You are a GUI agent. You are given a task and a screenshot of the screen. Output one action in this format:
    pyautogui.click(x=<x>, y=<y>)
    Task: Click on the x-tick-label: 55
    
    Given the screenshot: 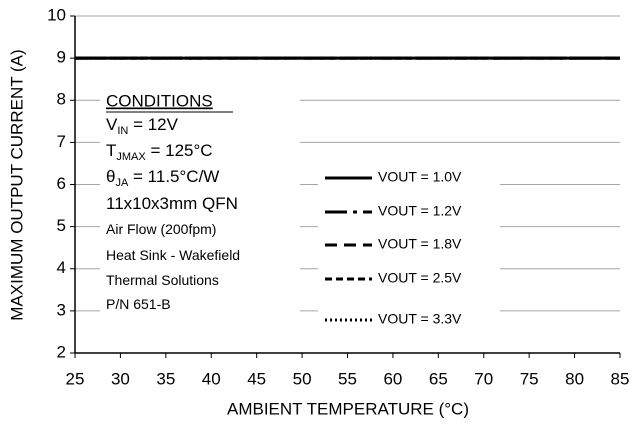 What is the action you would take?
    pyautogui.click(x=347, y=378)
    